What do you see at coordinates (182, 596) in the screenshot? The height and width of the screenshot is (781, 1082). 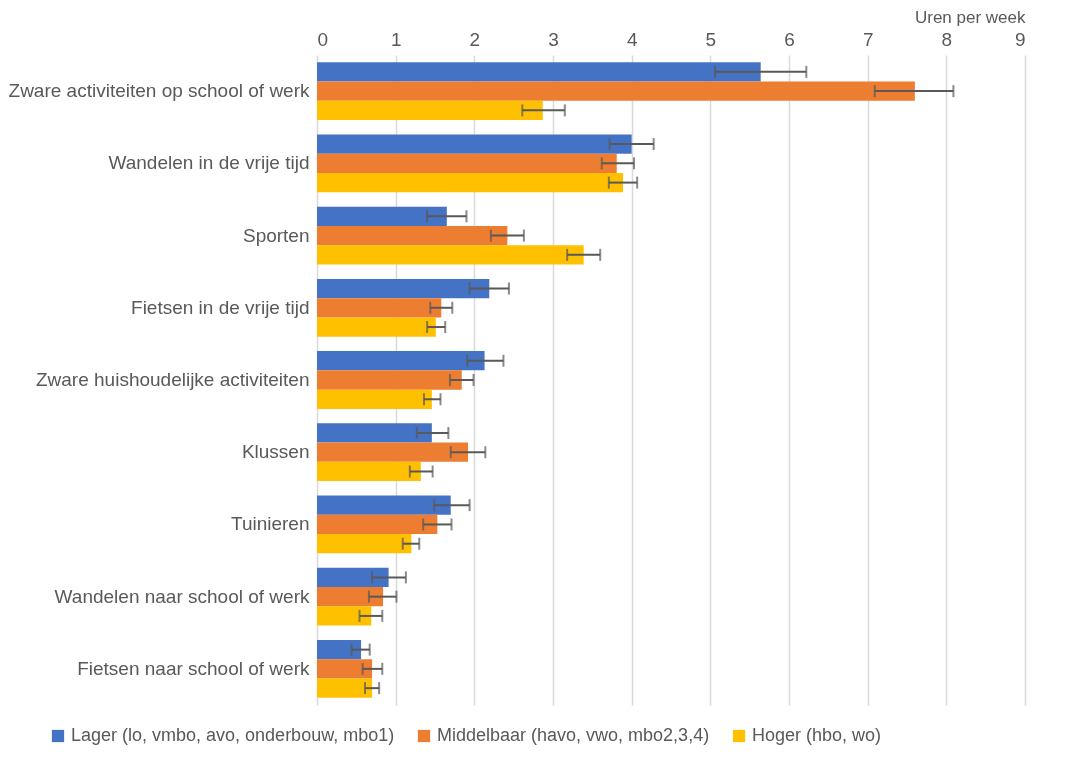 I see `y-tick-label: Wandelen naar school of werk` at bounding box center [182, 596].